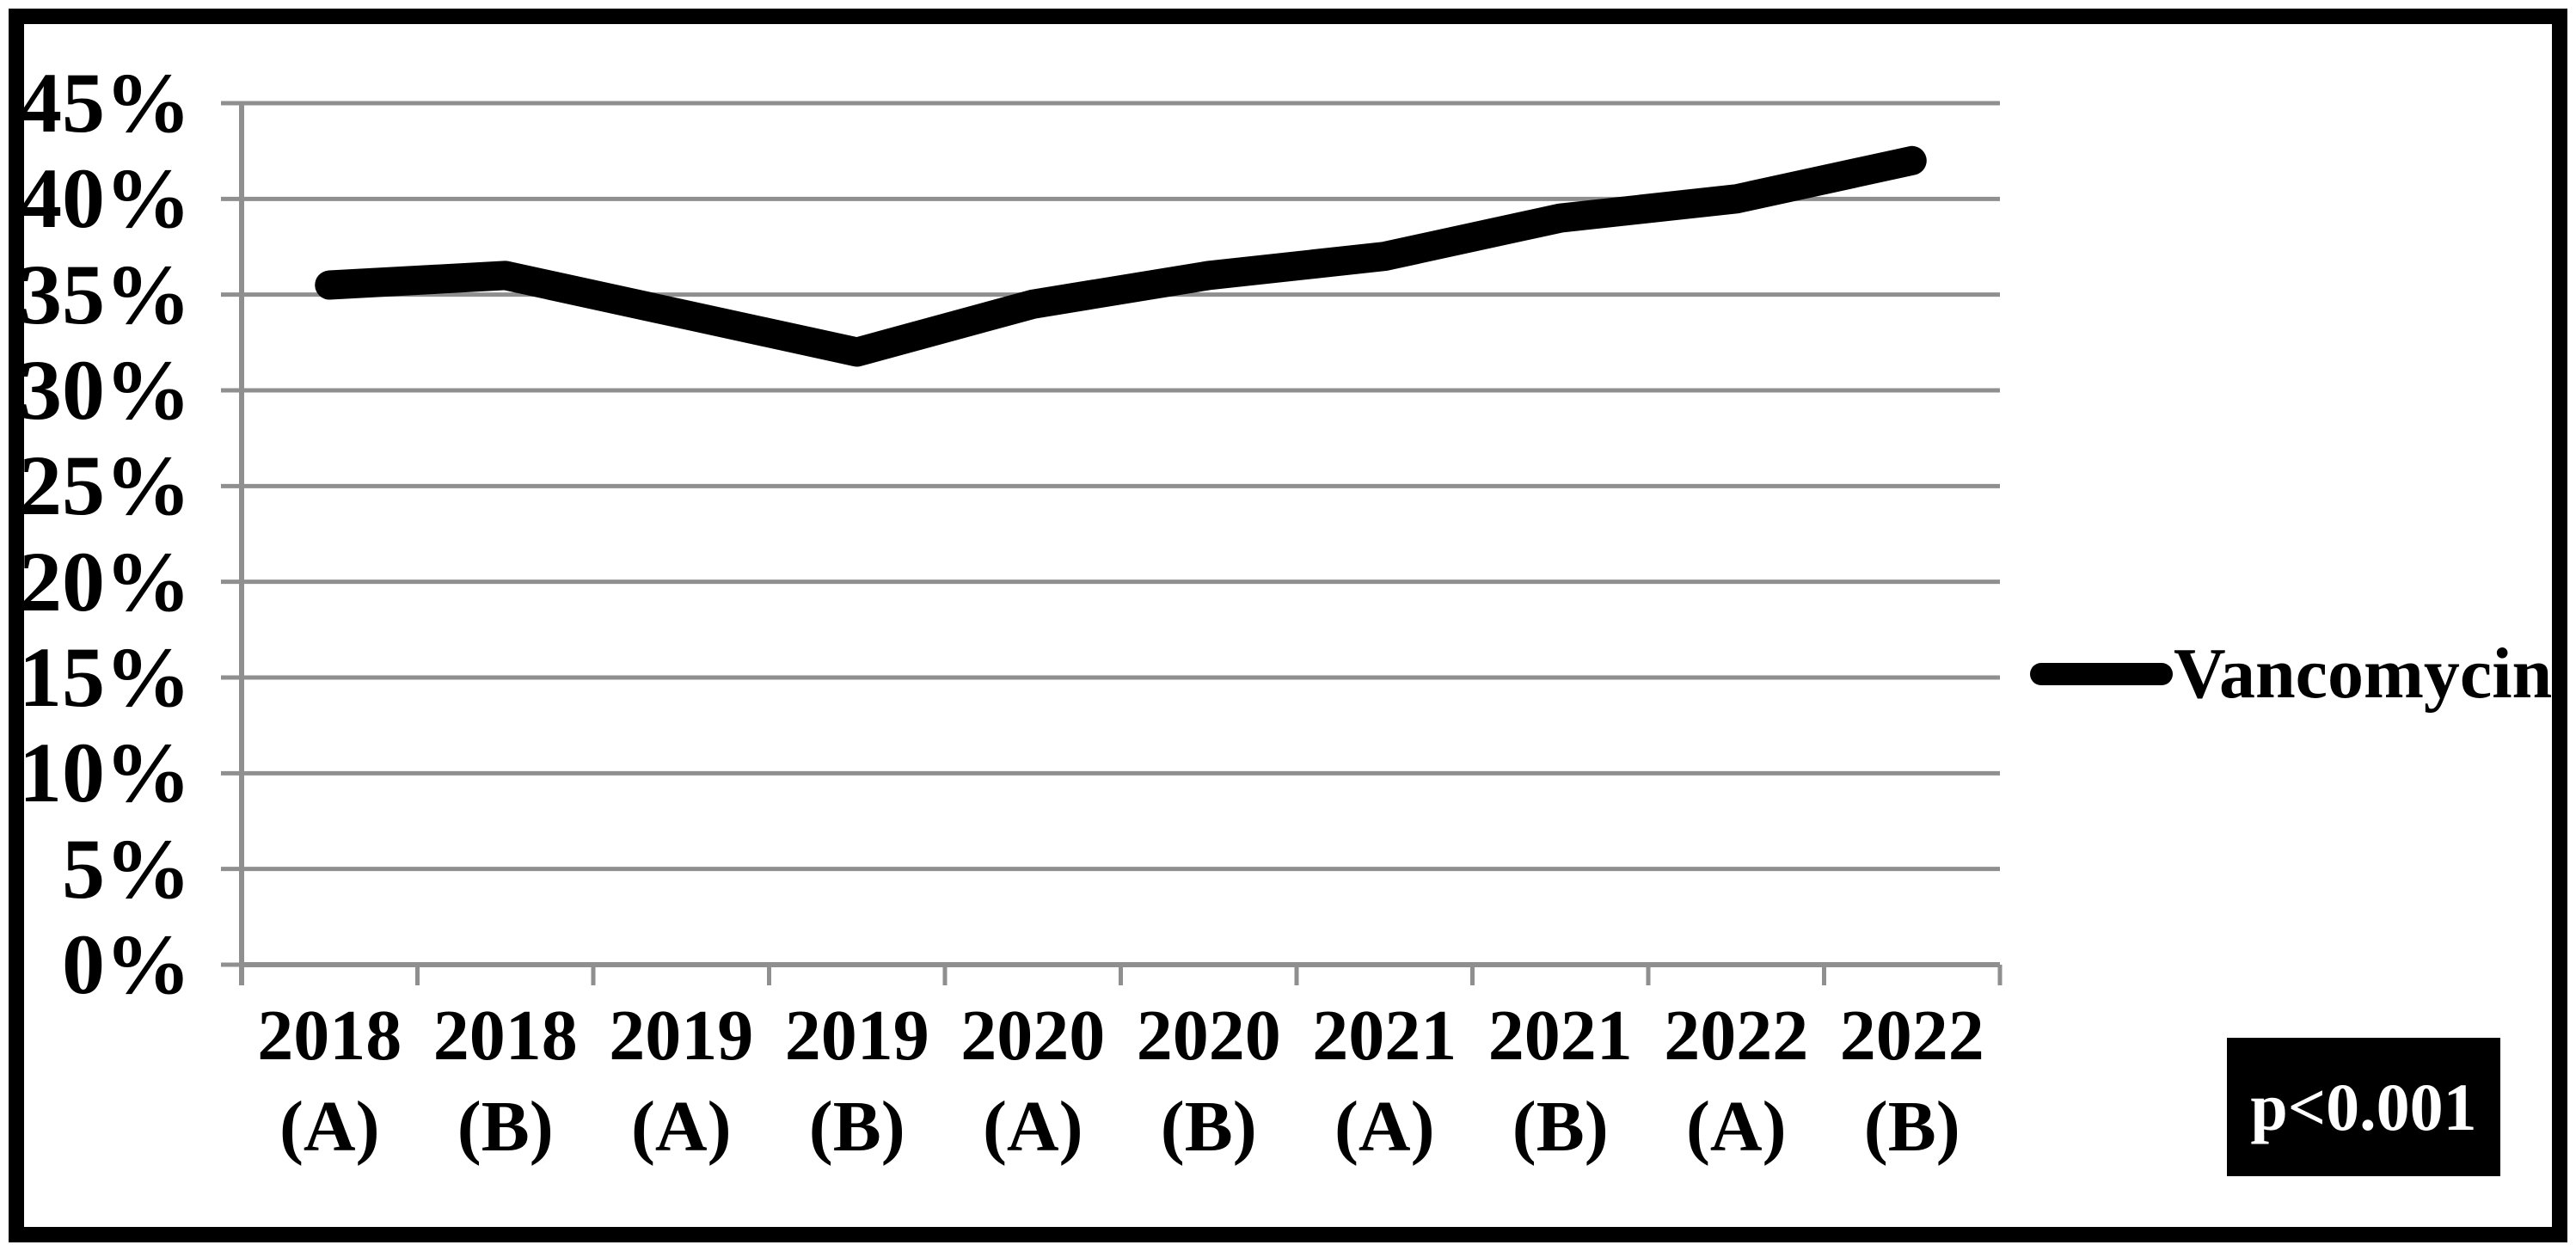 The height and width of the screenshot is (1251, 2576). I want to click on legend-label: Vancomycin, so click(2363, 674).